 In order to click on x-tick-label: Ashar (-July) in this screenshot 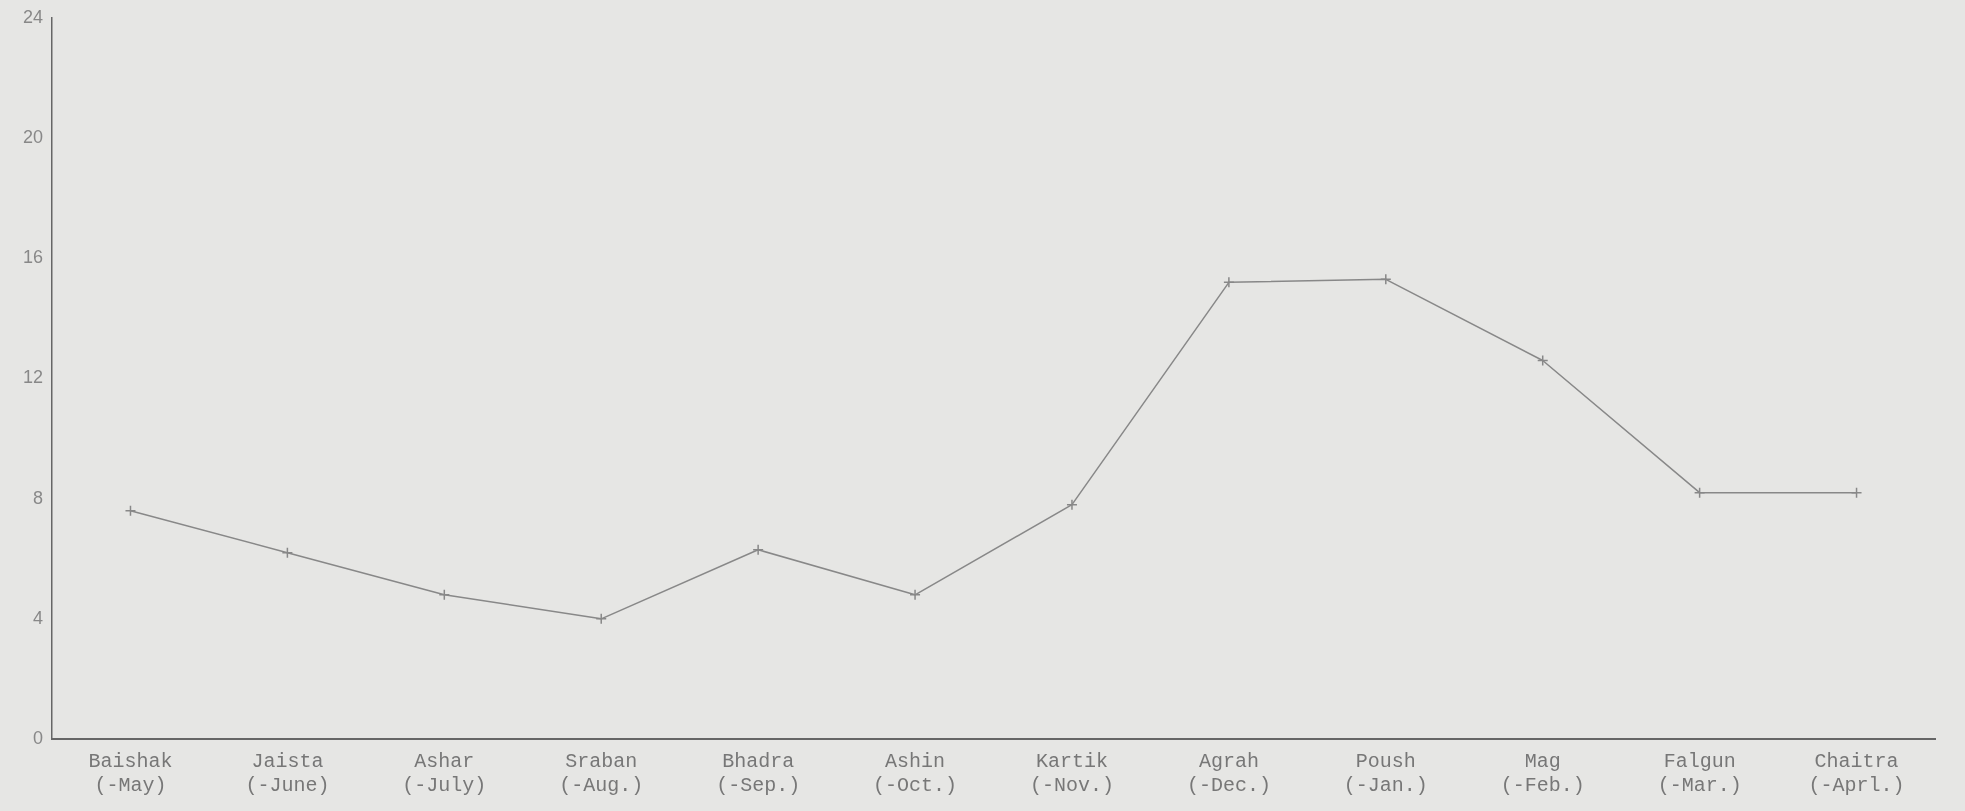, I will do `click(444, 774)`.